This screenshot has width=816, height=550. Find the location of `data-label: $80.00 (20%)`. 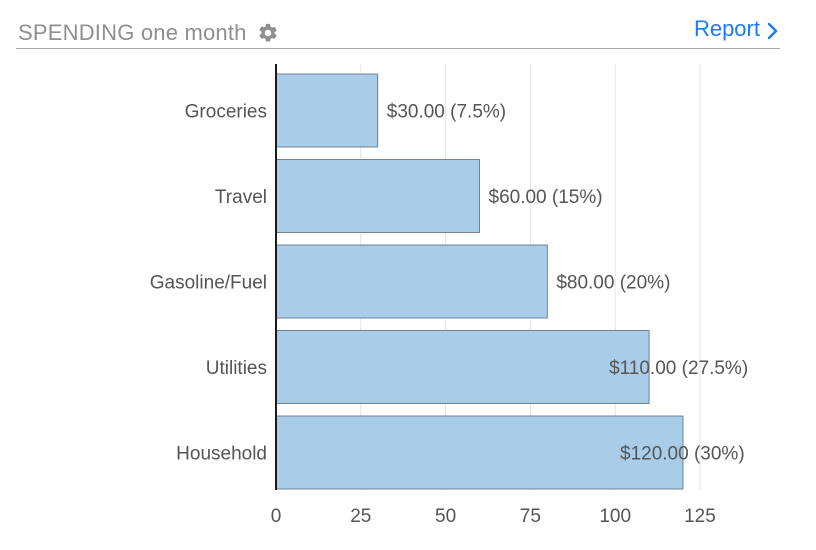

data-label: $80.00 (20%) is located at coordinates (613, 283).